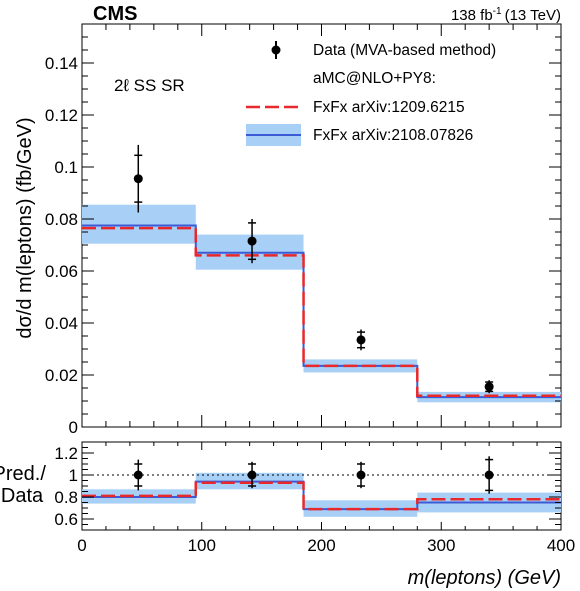 This screenshot has height=591, width=580. What do you see at coordinates (115, 14) in the screenshot?
I see `experiment-label: CMS` at bounding box center [115, 14].